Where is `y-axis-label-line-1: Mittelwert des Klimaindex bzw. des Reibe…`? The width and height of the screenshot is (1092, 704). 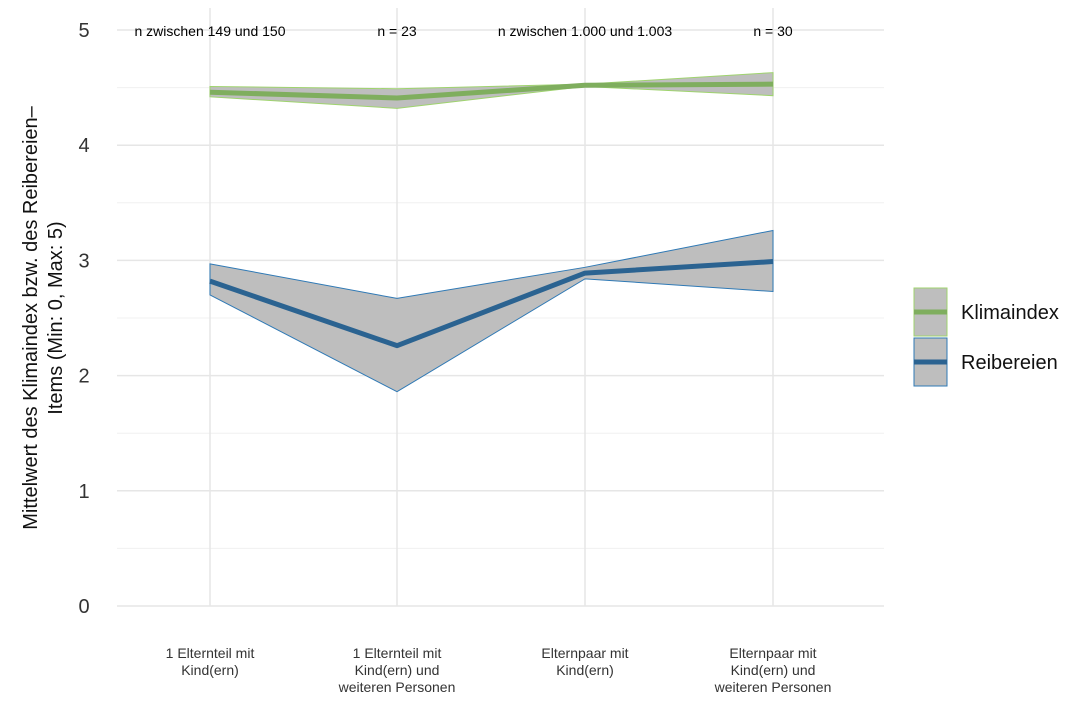 y-axis-label-line-1: Mittelwert des Klimaindex bzw. des Reibe… is located at coordinates (31, 317).